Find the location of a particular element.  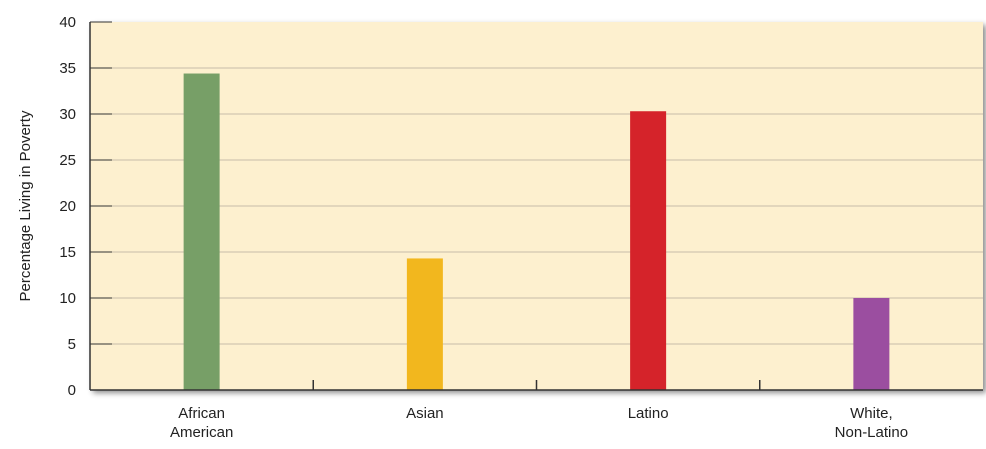

y-tick-label: 35 is located at coordinates (67, 68).